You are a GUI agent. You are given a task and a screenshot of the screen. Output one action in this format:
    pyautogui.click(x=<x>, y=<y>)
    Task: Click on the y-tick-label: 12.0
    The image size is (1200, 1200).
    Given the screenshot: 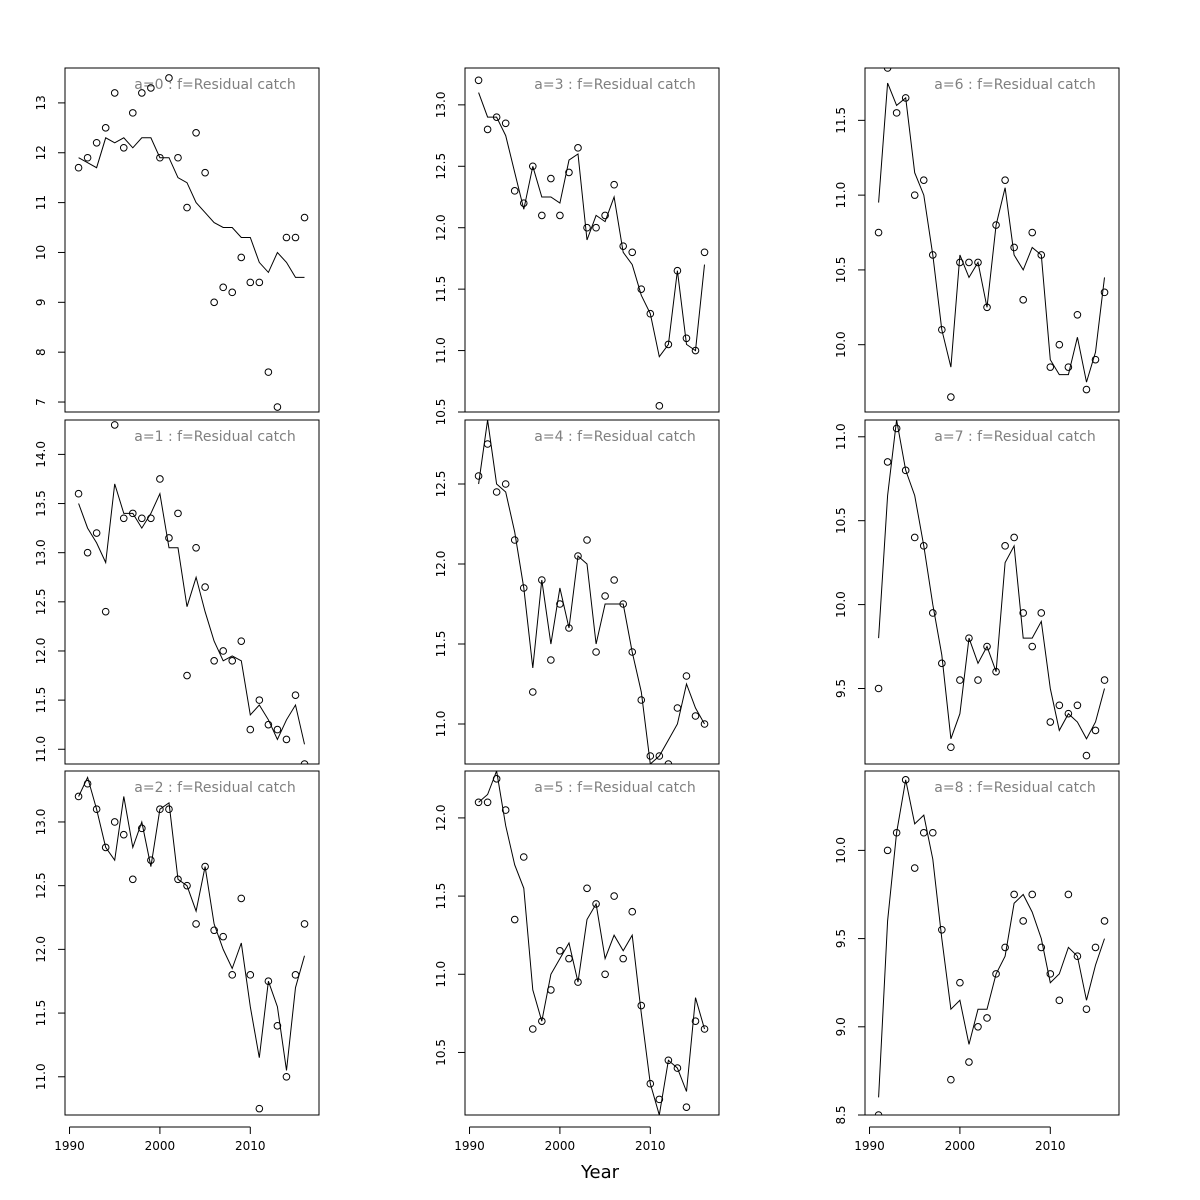 What is the action you would take?
    pyautogui.click(x=41, y=949)
    